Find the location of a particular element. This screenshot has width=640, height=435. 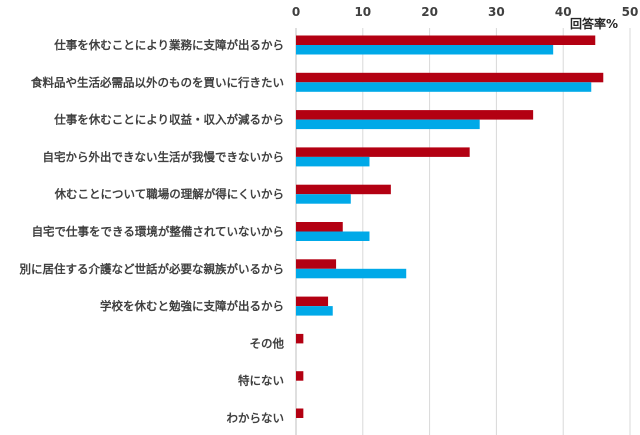

category-label: 特にない is located at coordinates (261, 381).